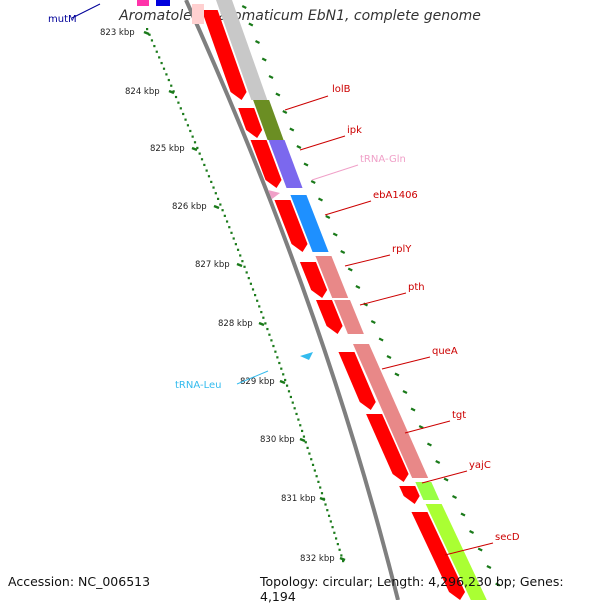 The height and width of the screenshot is (604, 600). What do you see at coordinates (402, 249) in the screenshot?
I see `gene-label-rply: rplY` at bounding box center [402, 249].